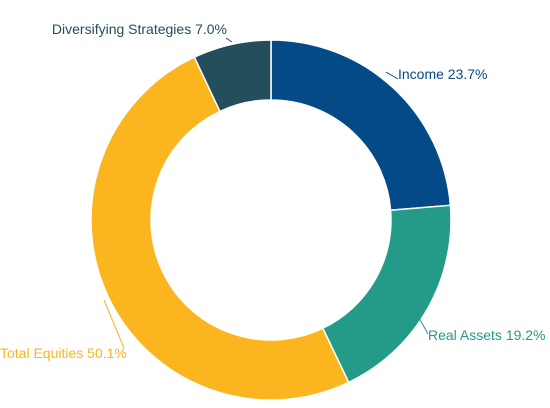 The image size is (550, 408). I want to click on leader-line-diversifying-strategies, so click(229, 40).